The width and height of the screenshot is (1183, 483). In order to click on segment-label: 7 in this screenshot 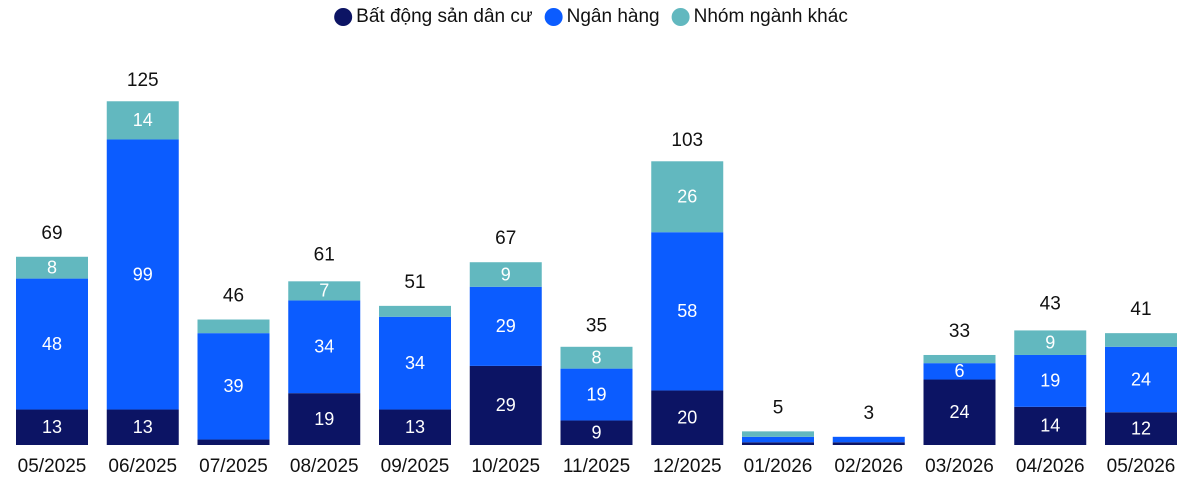, I will do `click(324, 291)`.